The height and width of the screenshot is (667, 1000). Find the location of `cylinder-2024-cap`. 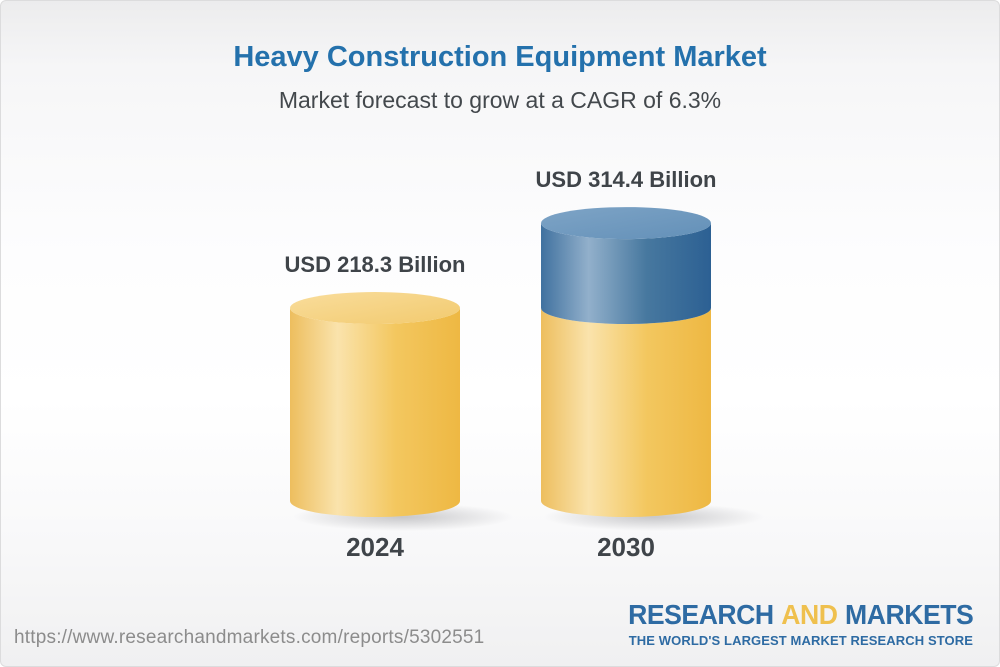

cylinder-2024-cap is located at coordinates (375, 308).